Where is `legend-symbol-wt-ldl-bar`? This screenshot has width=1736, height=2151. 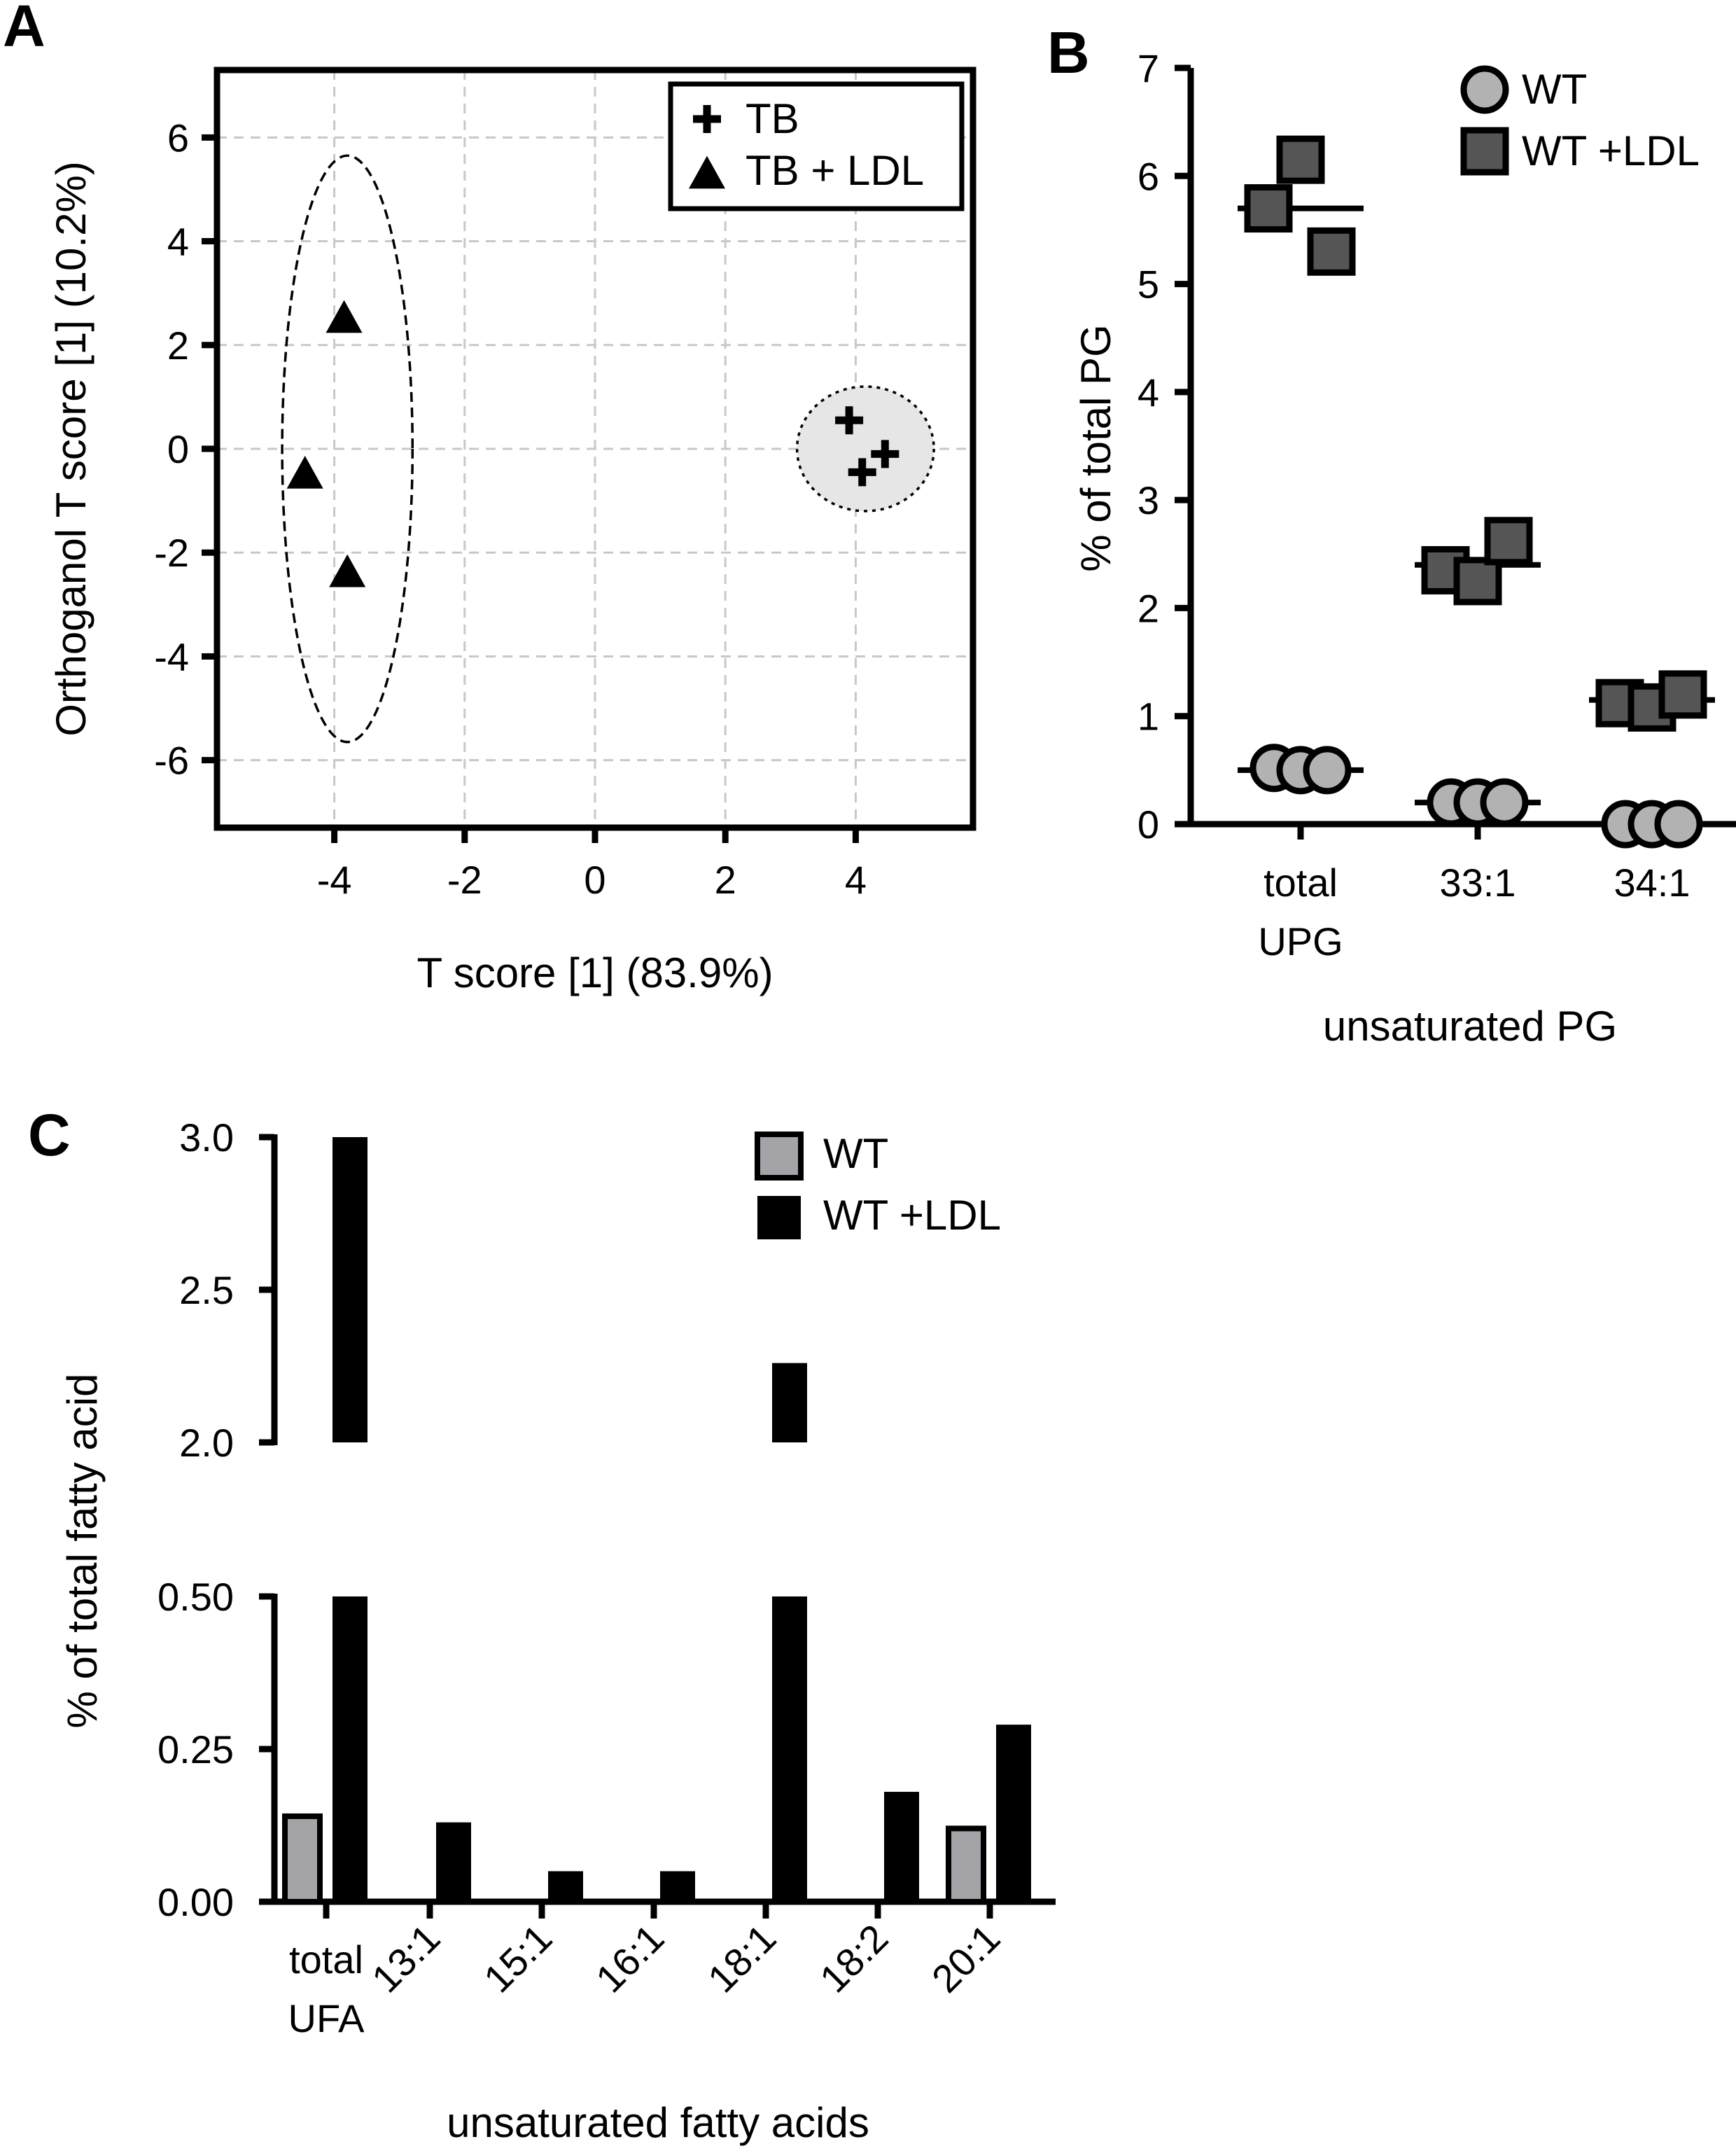
legend-symbol-wt-ldl-bar is located at coordinates (779, 1217).